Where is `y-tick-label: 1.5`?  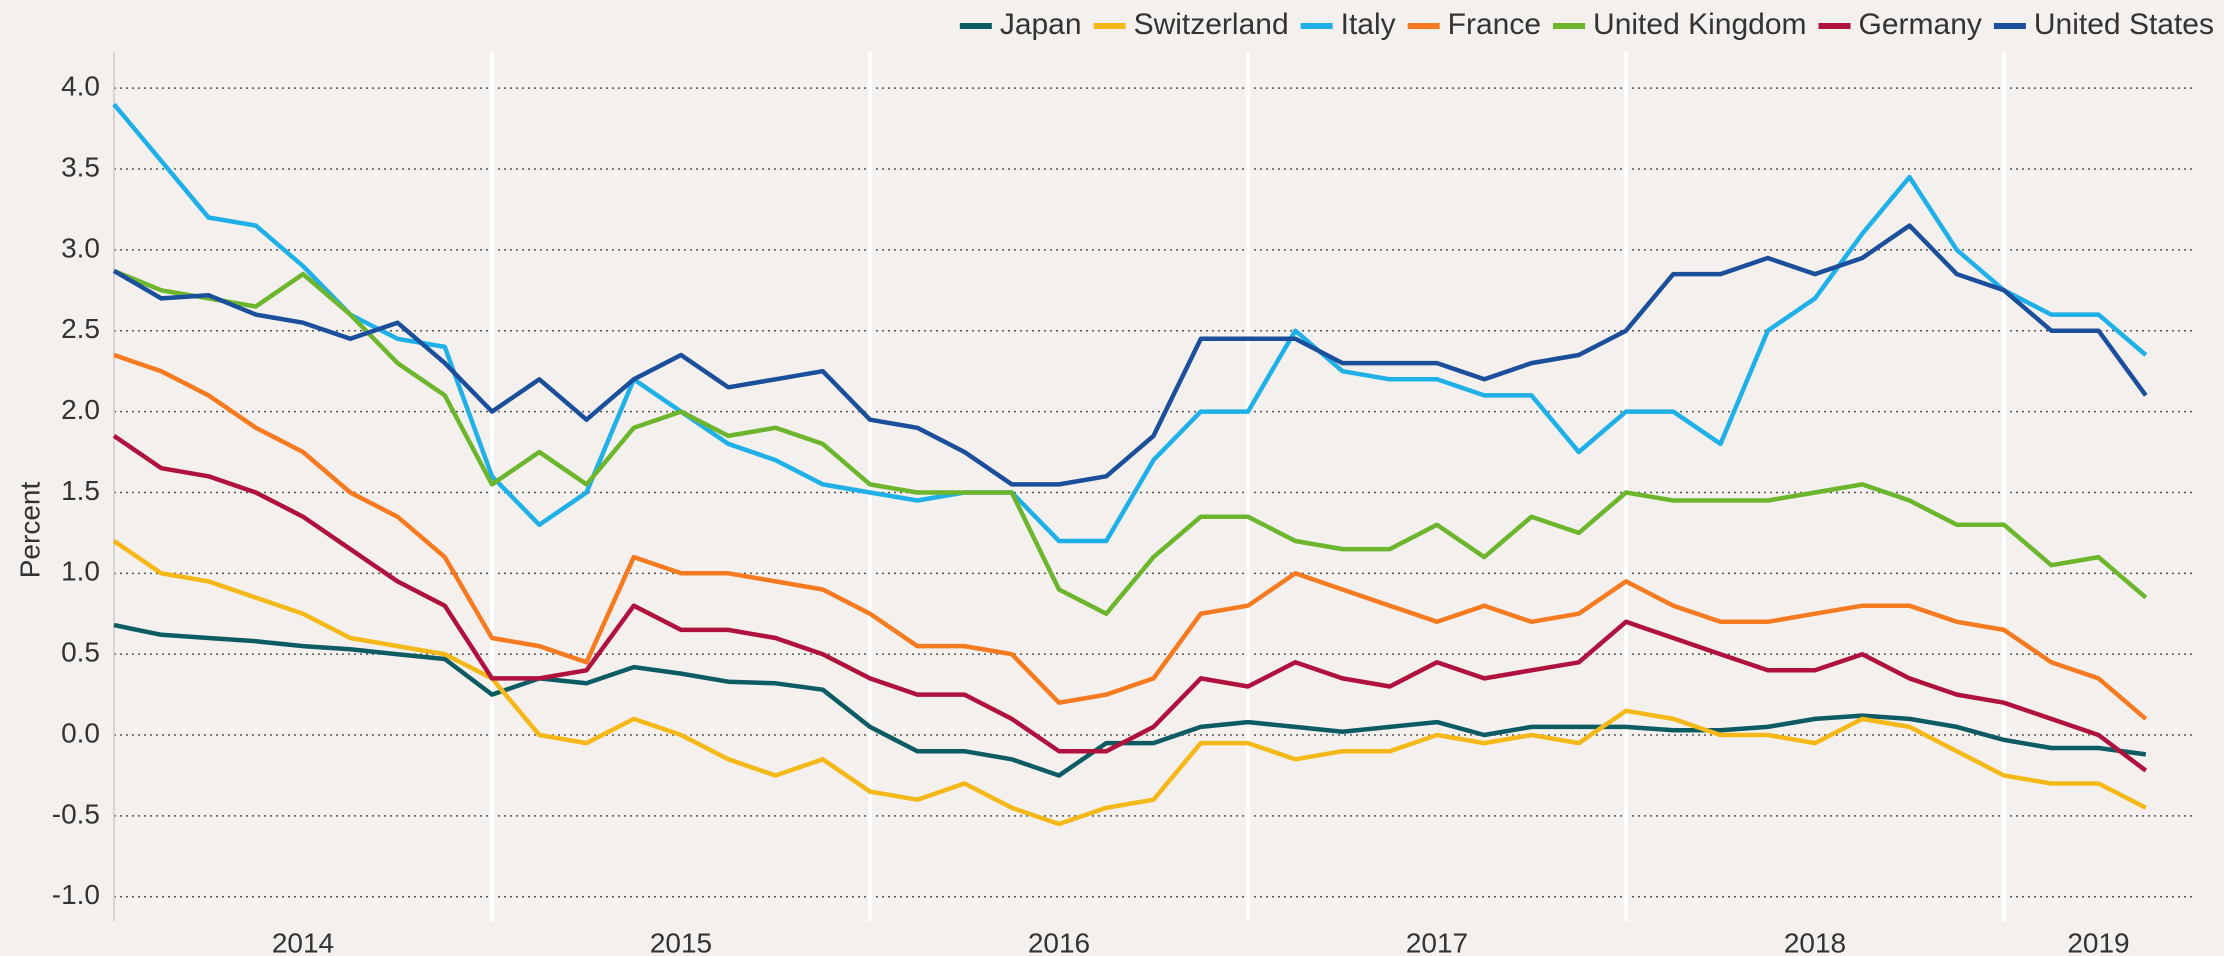 y-tick-label: 1.5 is located at coordinates (80, 490).